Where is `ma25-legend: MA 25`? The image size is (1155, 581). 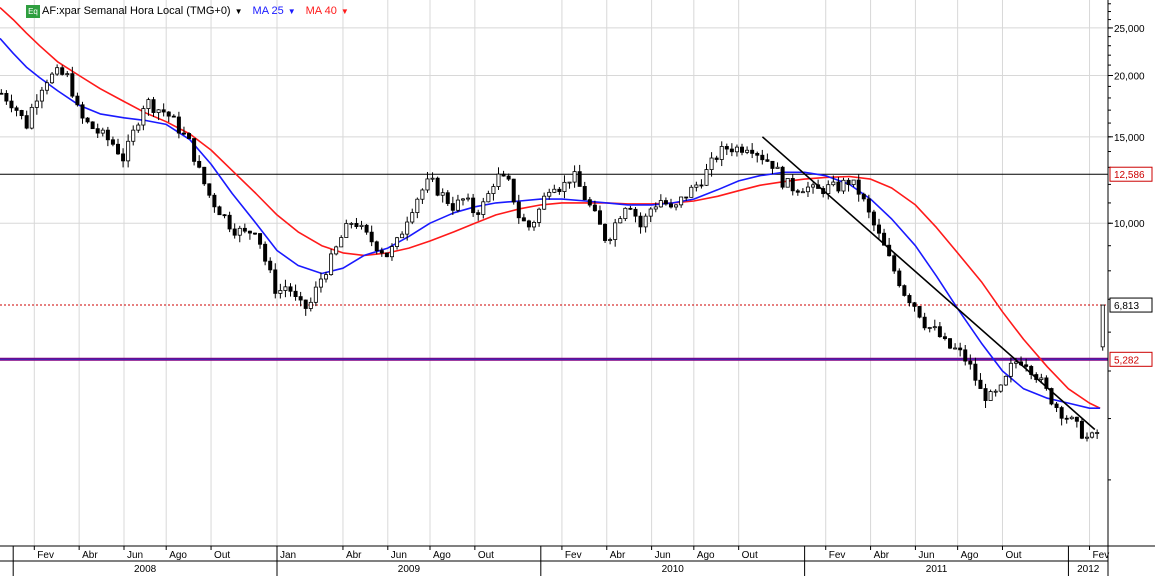
ma25-legend: MA 25 is located at coordinates (268, 11).